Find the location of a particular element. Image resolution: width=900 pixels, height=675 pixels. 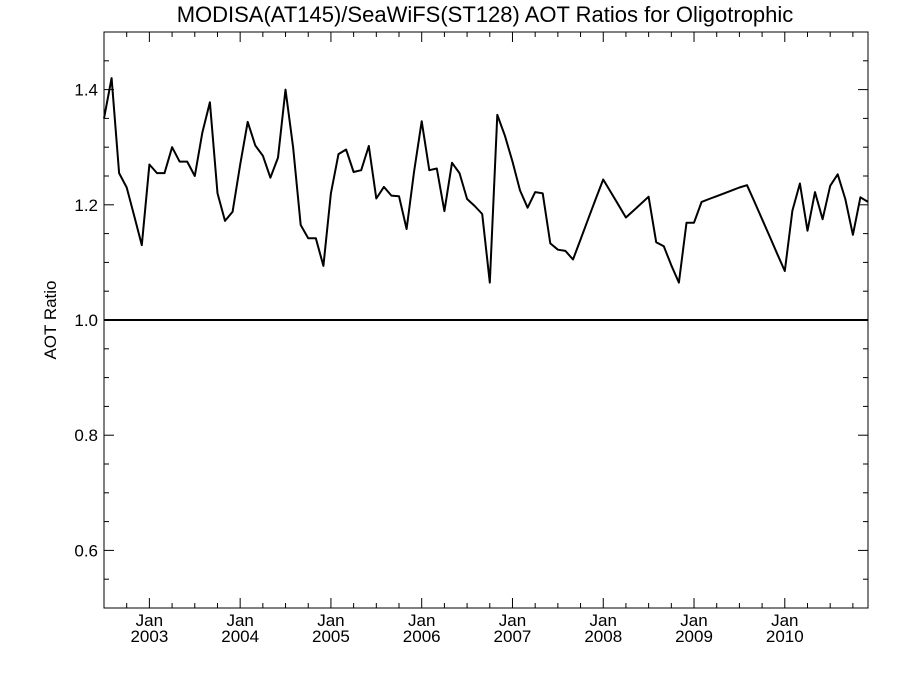

y-tick-label: 1.2 is located at coordinates (86, 205).